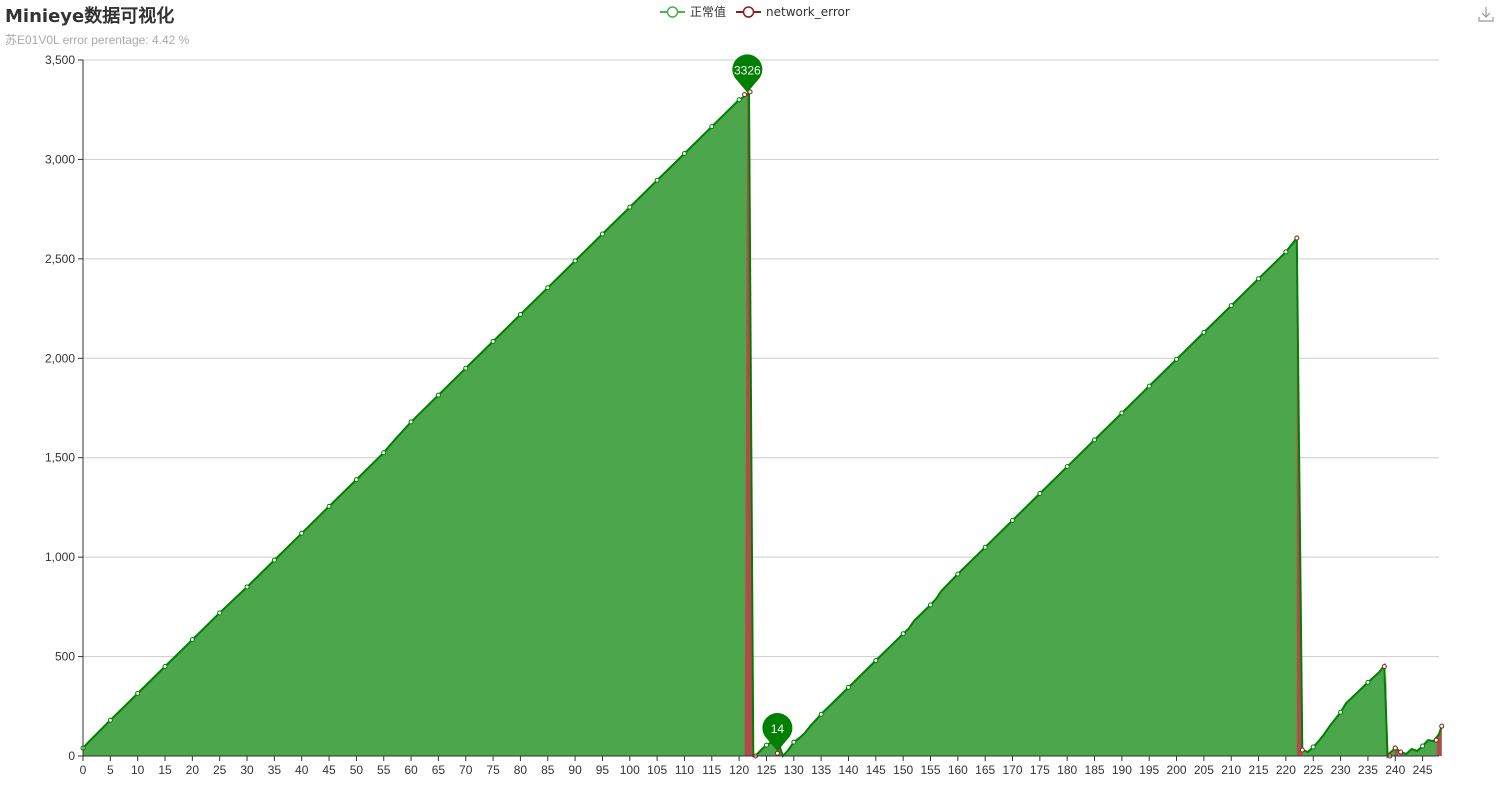  What do you see at coordinates (1122, 770) in the screenshot?
I see `x-tick-label: 190` at bounding box center [1122, 770].